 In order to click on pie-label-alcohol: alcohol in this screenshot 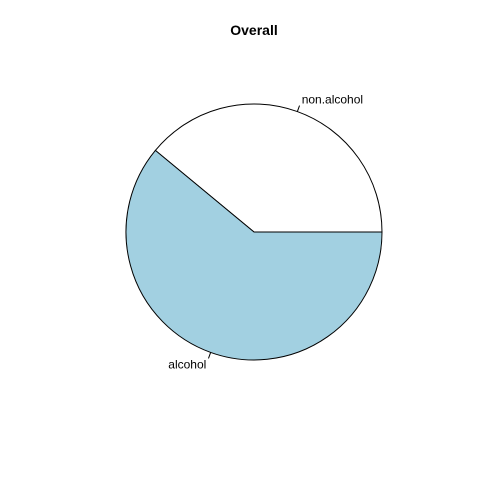, I will do `click(187, 364)`.